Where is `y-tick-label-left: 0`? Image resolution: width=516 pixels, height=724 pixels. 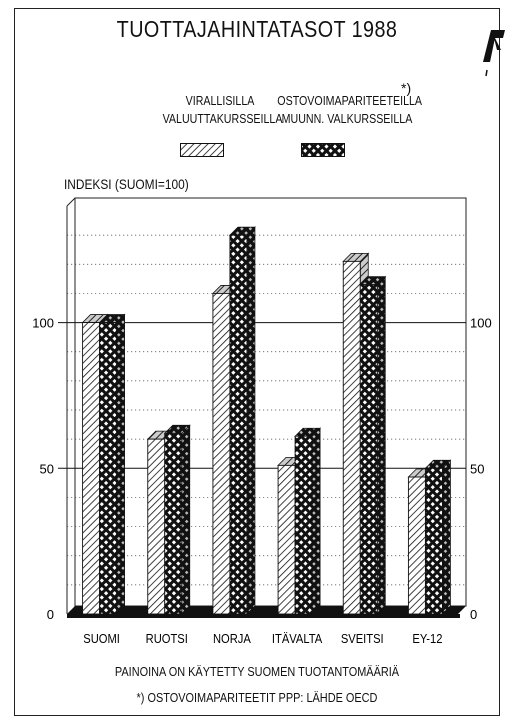 y-tick-label-left: 0 is located at coordinates (50, 614).